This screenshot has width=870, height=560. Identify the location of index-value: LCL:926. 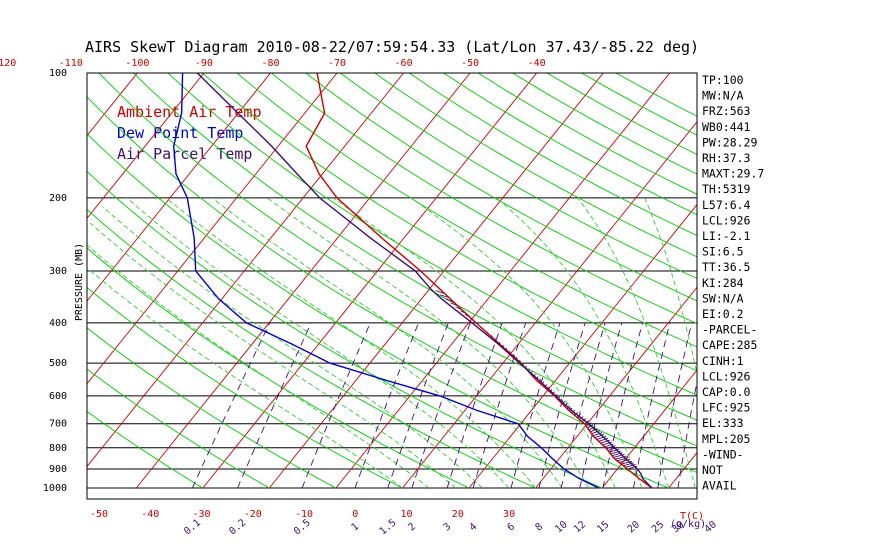
(726, 220).